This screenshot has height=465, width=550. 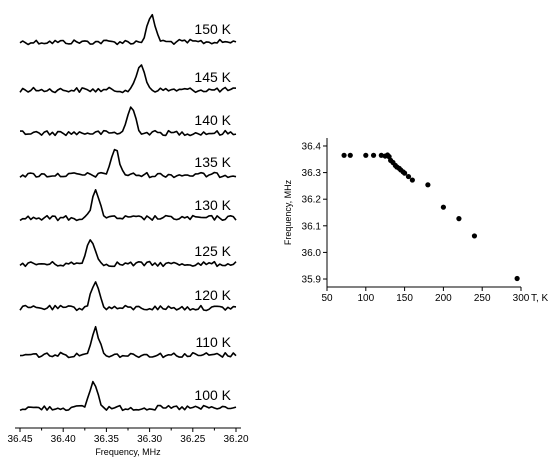 I want to click on x-tick-label: 36.45, so click(x=19, y=439).